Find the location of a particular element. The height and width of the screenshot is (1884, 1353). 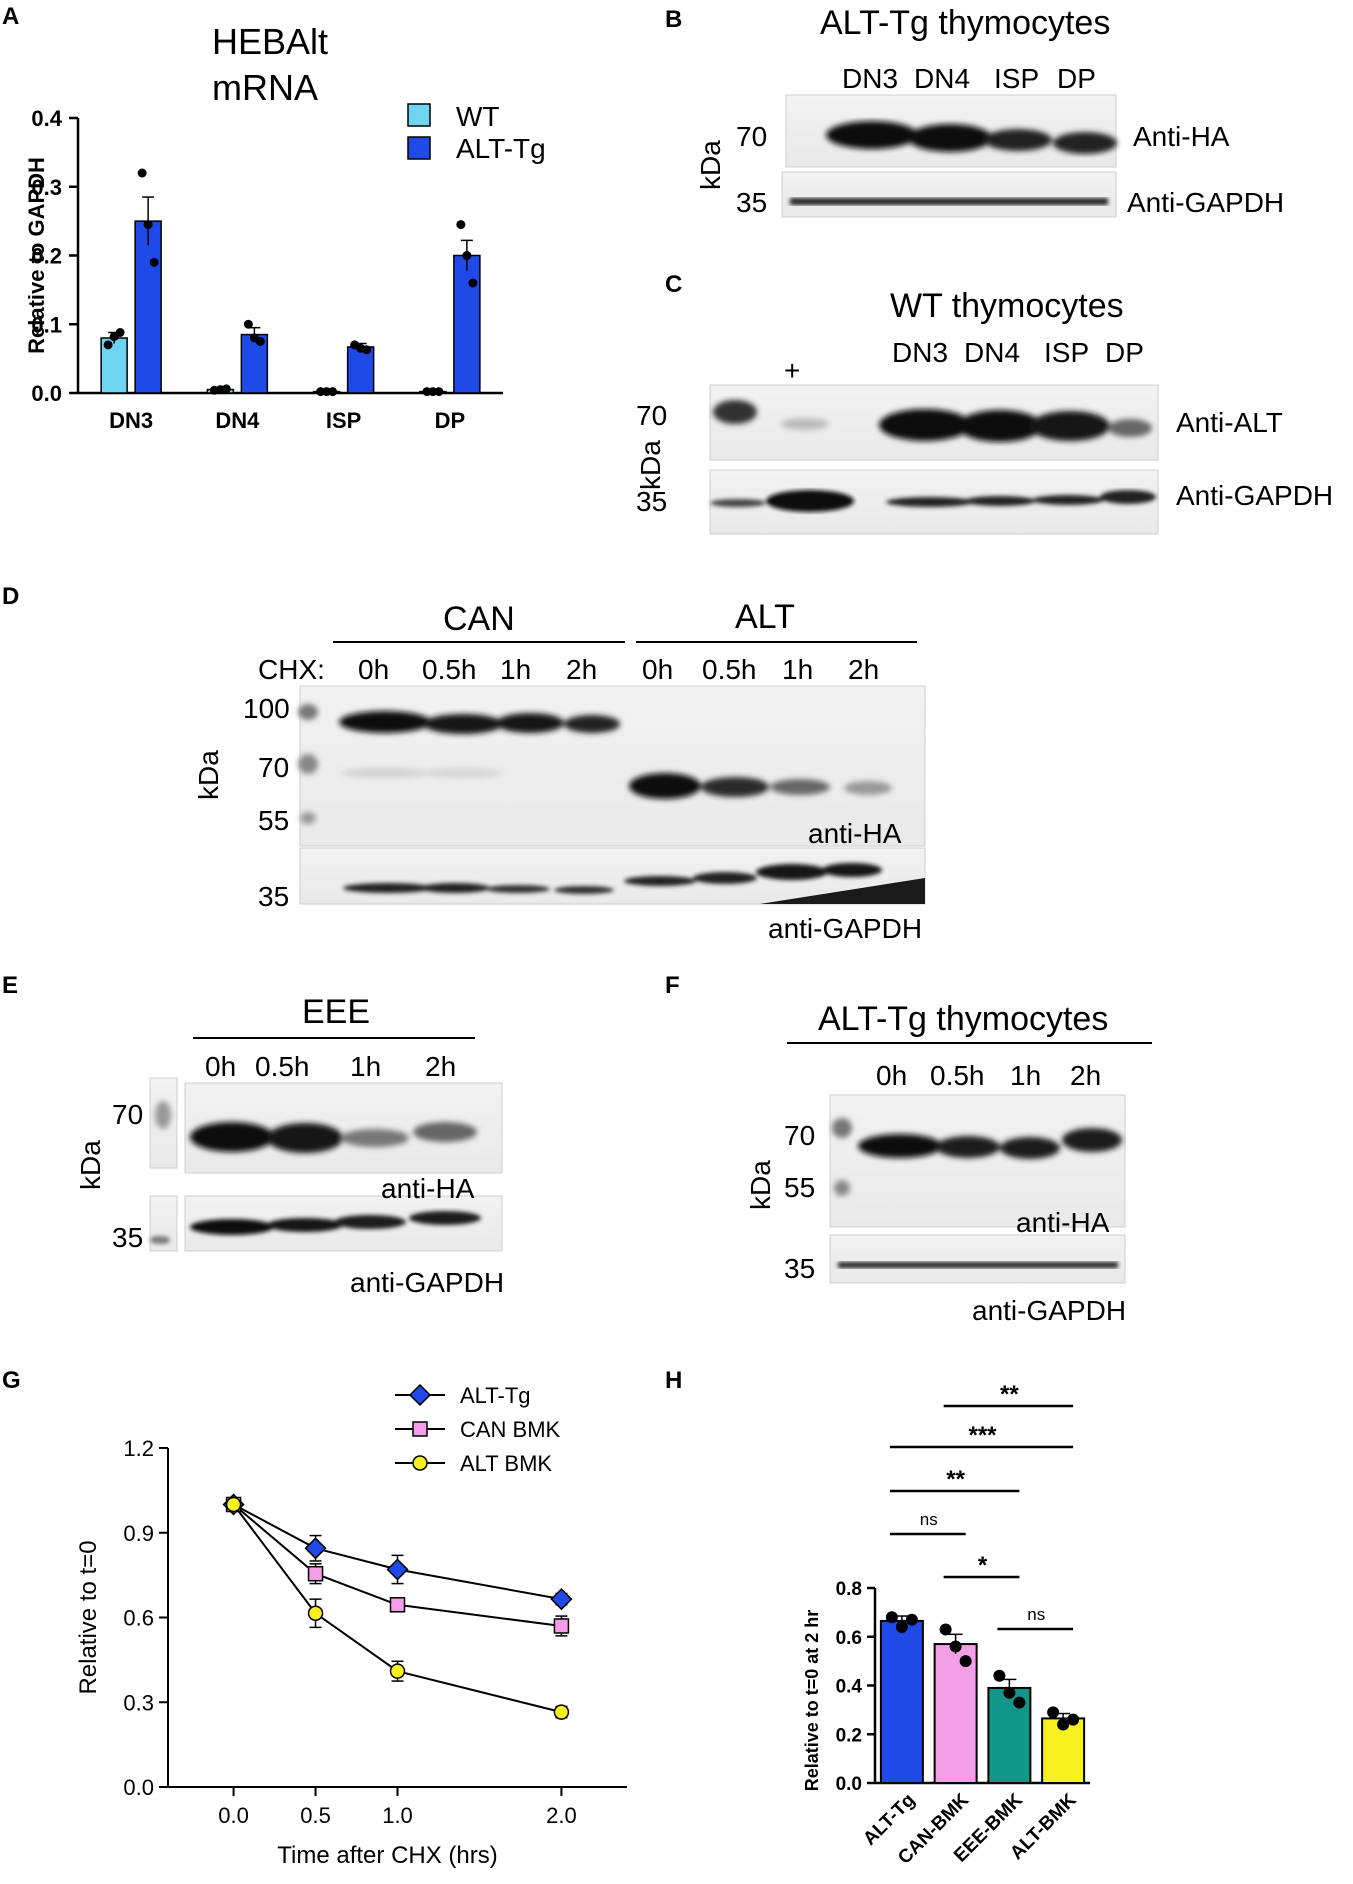

panel-letter-a: A is located at coordinates (10, 16).